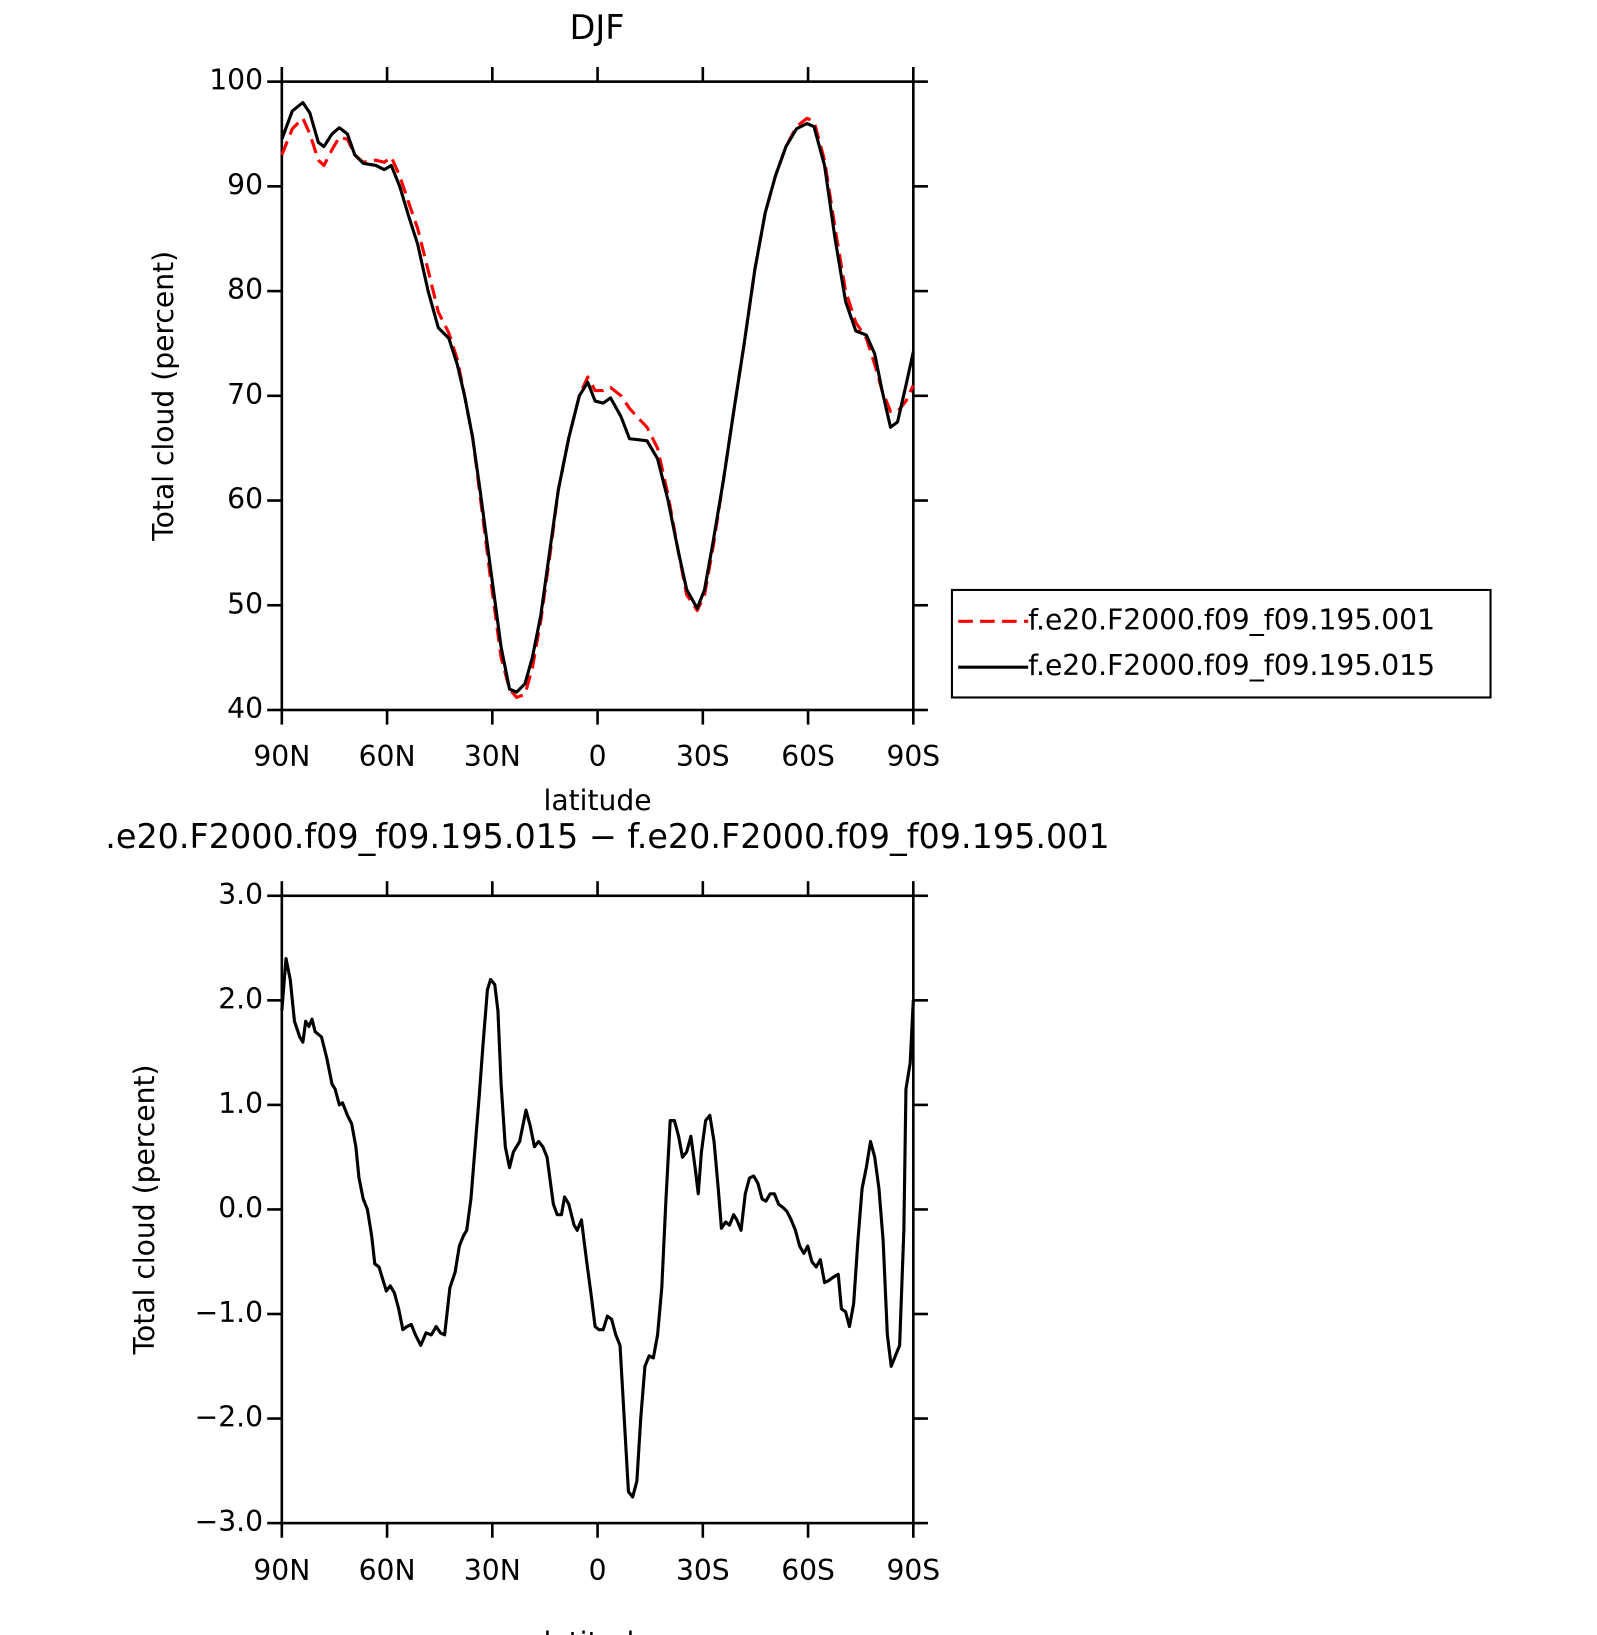 This screenshot has width=1597, height=1635. What do you see at coordinates (240, 1207) in the screenshot?
I see `y-tick-label: 0.0` at bounding box center [240, 1207].